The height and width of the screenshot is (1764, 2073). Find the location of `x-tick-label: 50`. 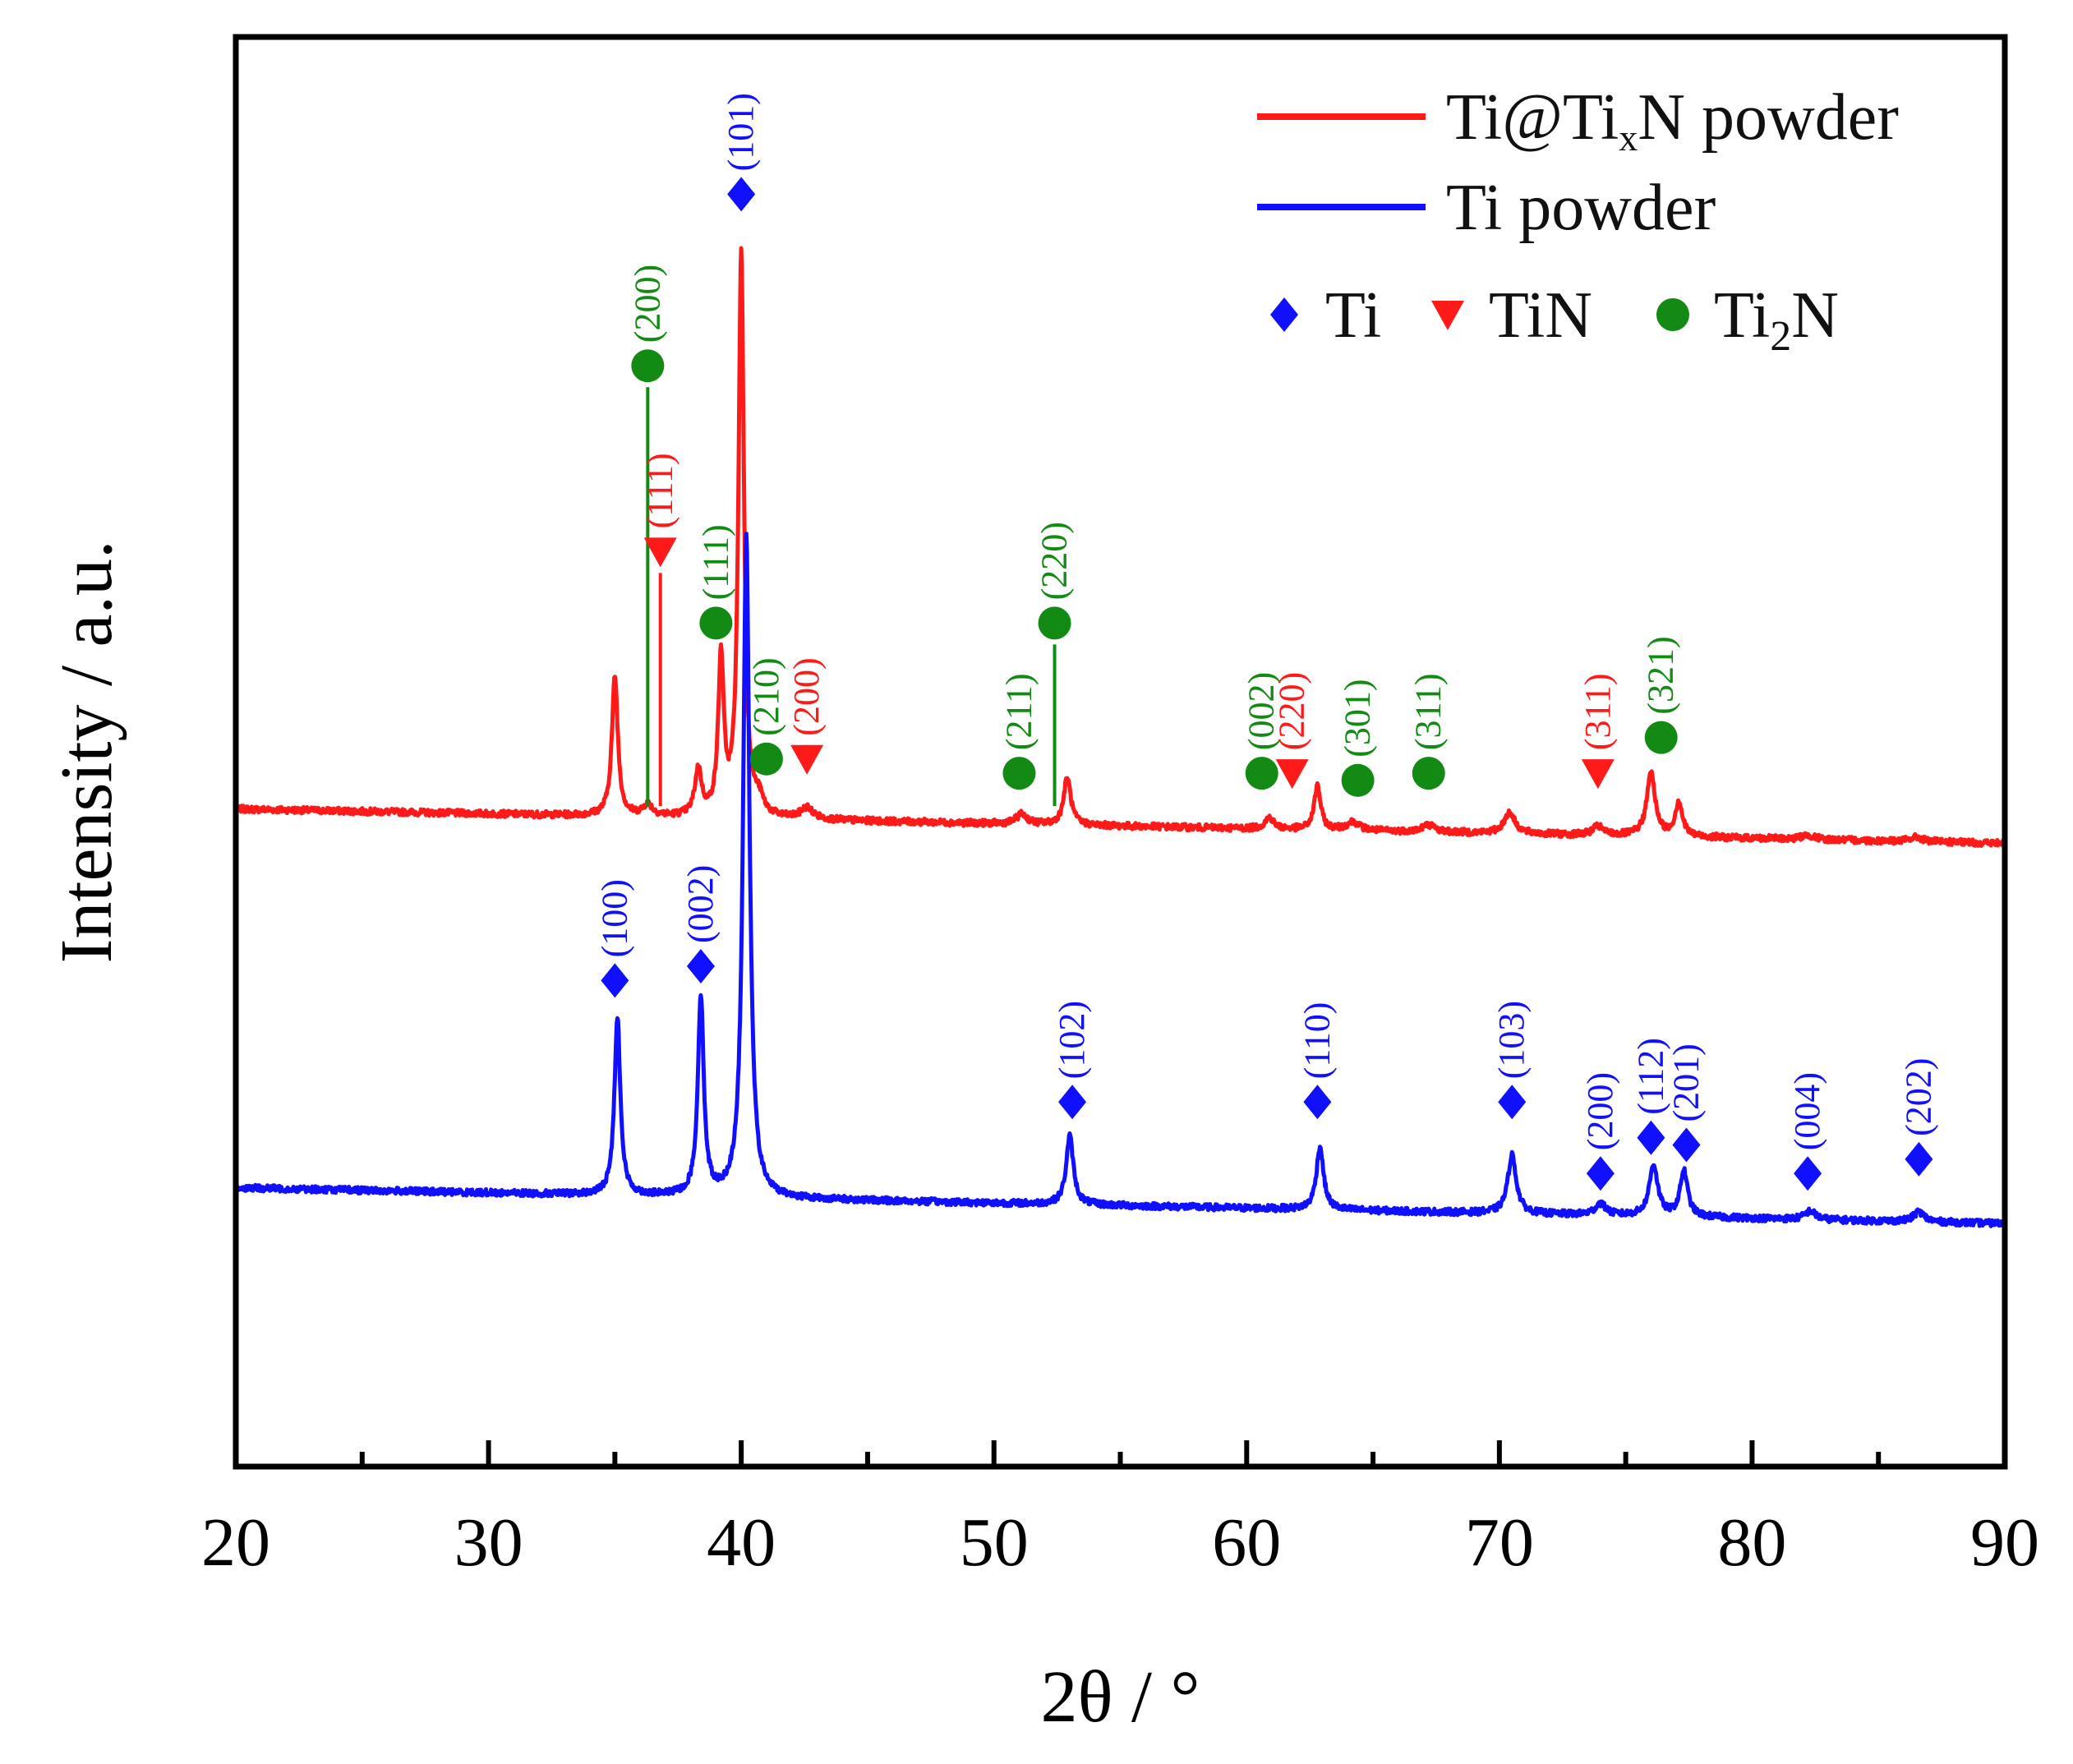

x-tick-label: 50 is located at coordinates (994, 1542).